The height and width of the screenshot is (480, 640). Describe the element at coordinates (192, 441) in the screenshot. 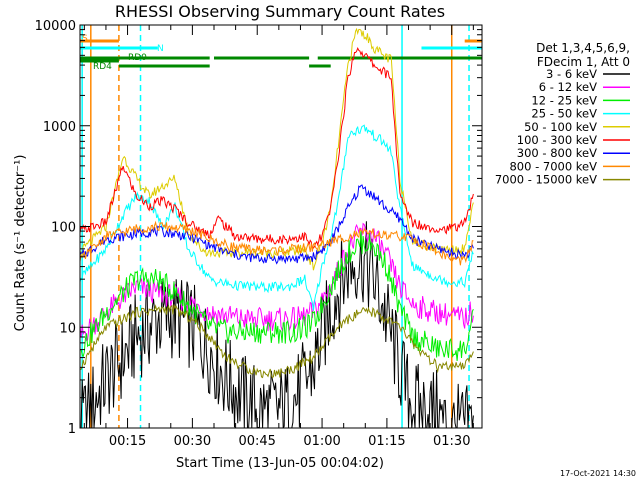

I see `x-tick-label-1: 00:30` at that location.